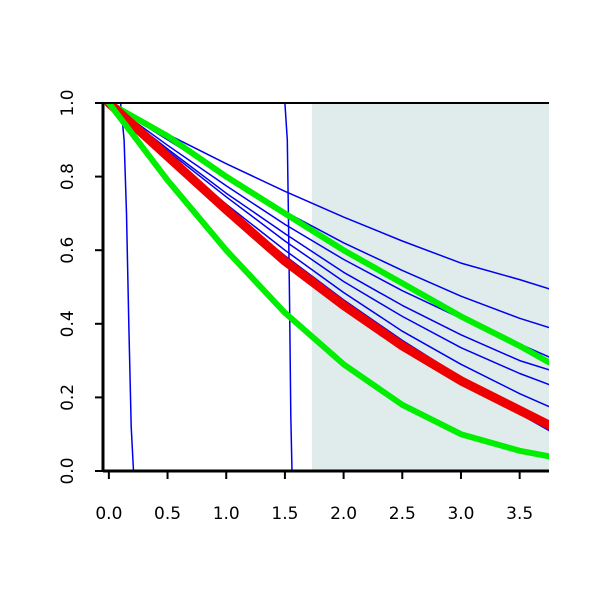 Image resolution: width=600 pixels, height=600 pixels. I want to click on y-tick-label: 1.0, so click(68, 102).